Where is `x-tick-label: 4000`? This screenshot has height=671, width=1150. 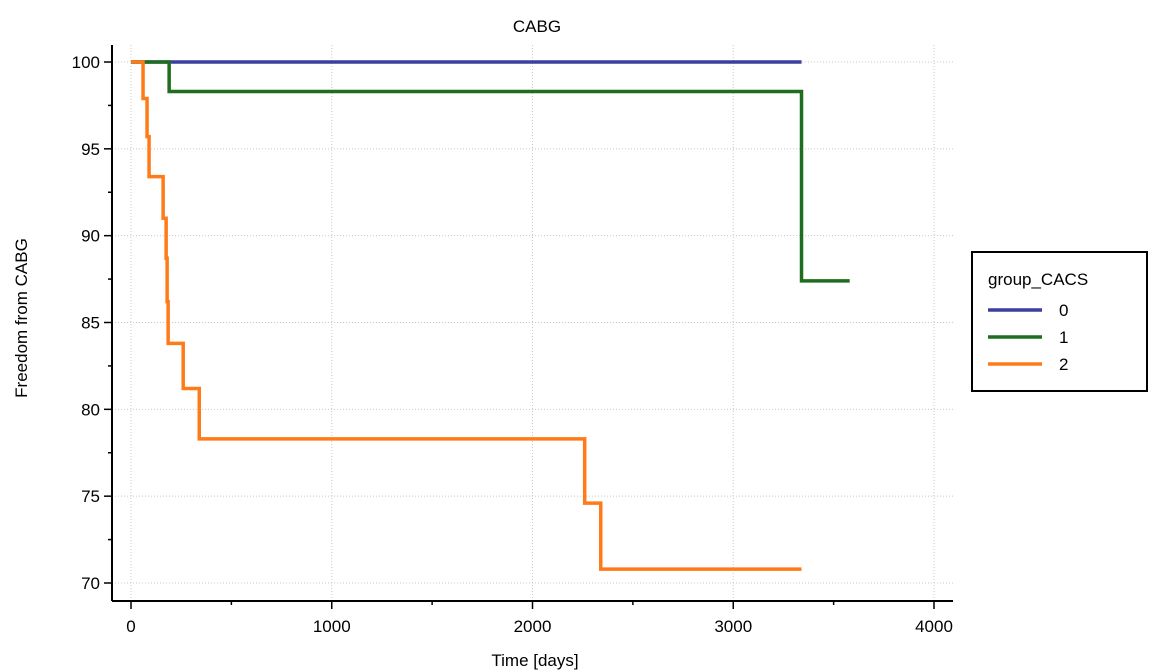 x-tick-label: 4000 is located at coordinates (934, 626).